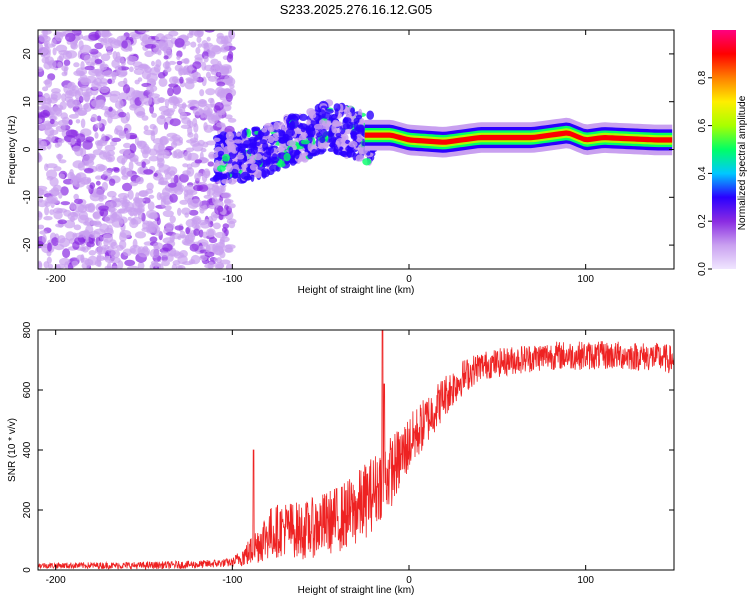 The height and width of the screenshot is (600, 750). What do you see at coordinates (12, 450) in the screenshot?
I see `snr-y-axis-label: SNR (10 * v/v)` at bounding box center [12, 450].